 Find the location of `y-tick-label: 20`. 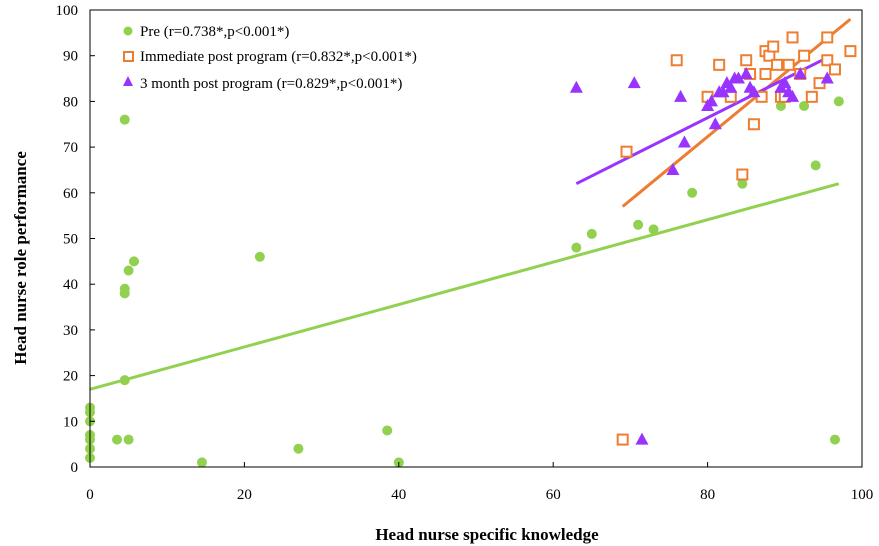

y-tick-label: 20 is located at coordinates (70, 377).